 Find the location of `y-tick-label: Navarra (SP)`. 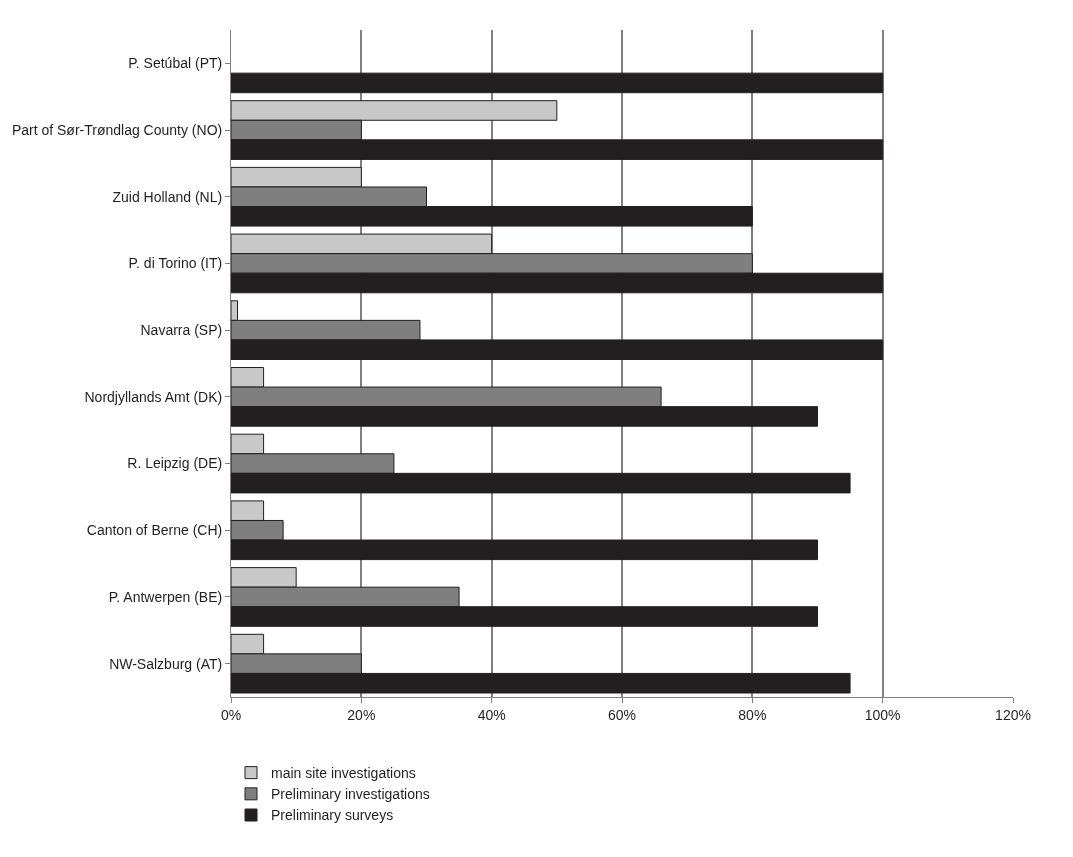

y-tick-label: Navarra (SP) is located at coordinates (181, 330).